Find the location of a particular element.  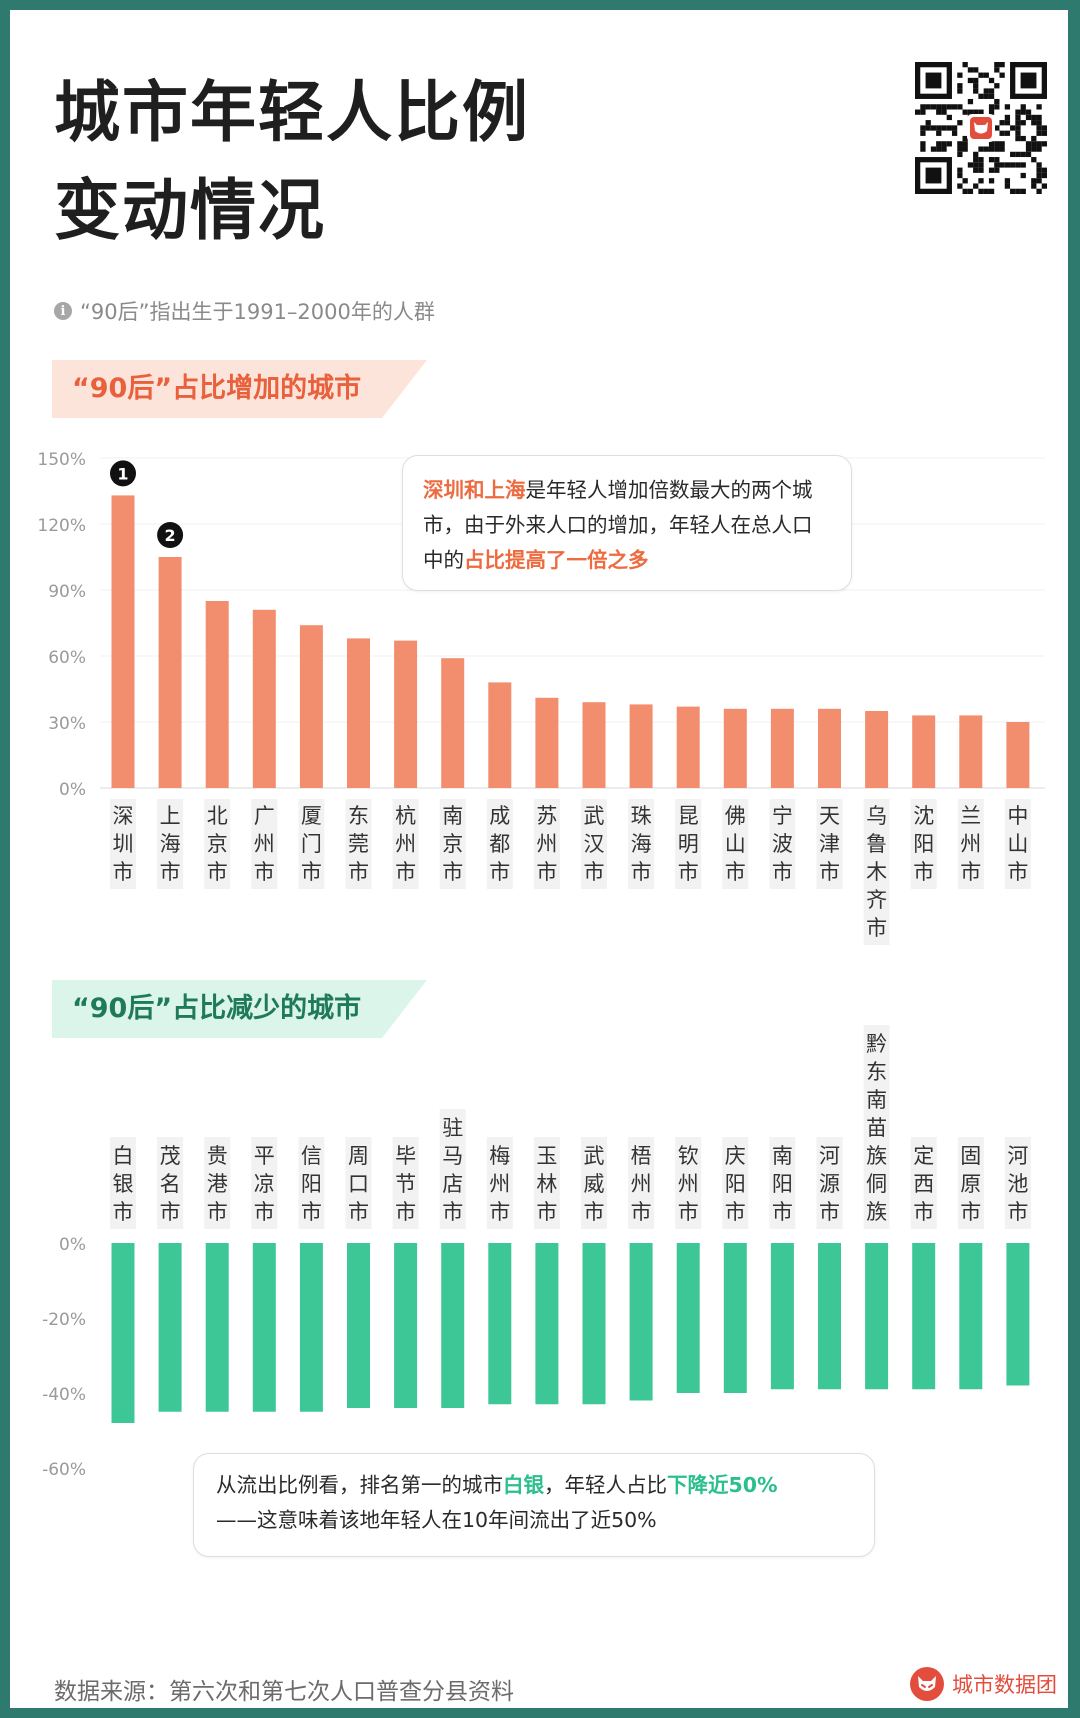

category-char: 固 is located at coordinates (970, 1156).